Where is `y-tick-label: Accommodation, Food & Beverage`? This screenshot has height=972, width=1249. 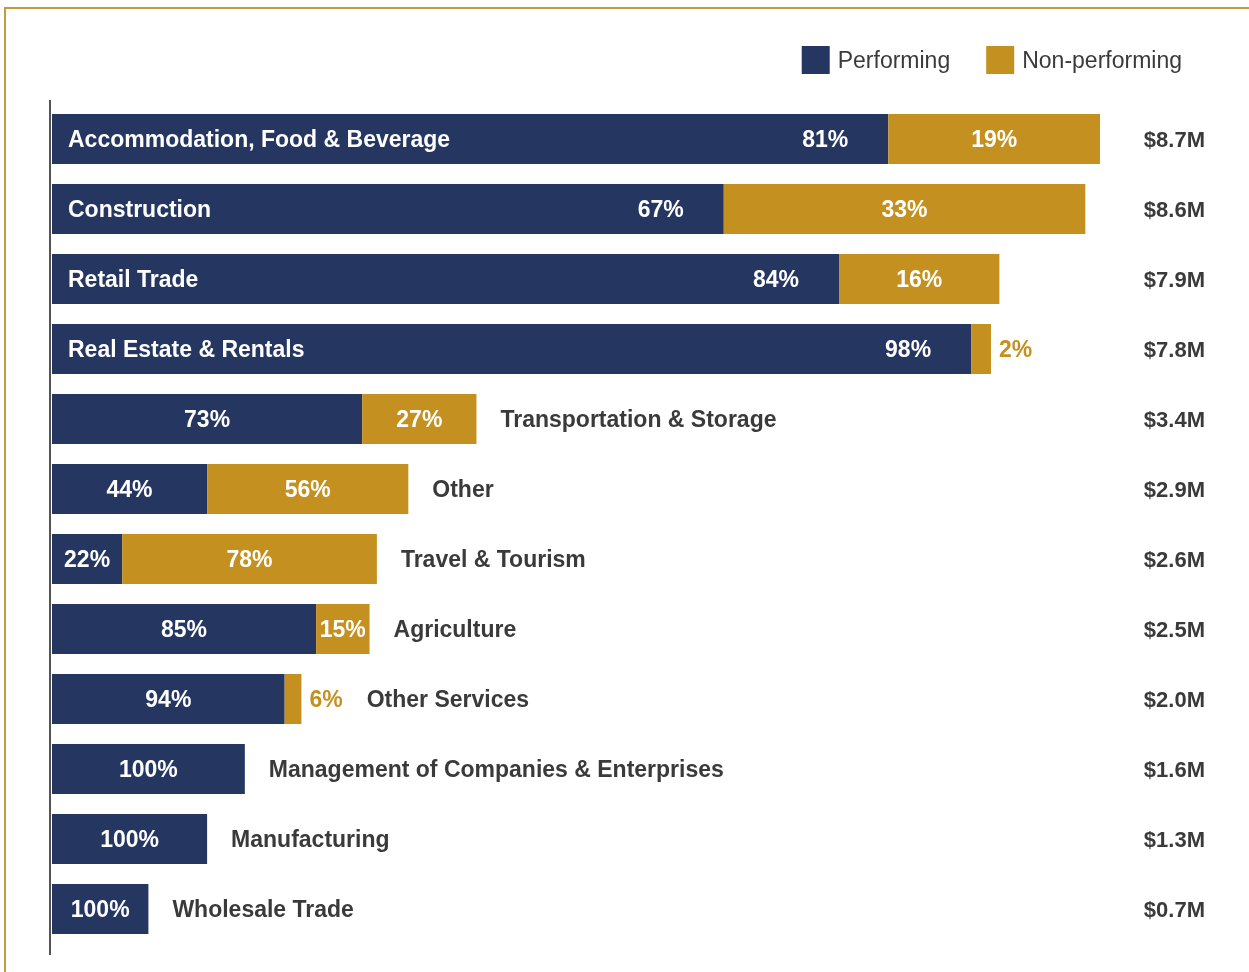 y-tick-label: Accommodation, Food & Beverage is located at coordinates (259, 139).